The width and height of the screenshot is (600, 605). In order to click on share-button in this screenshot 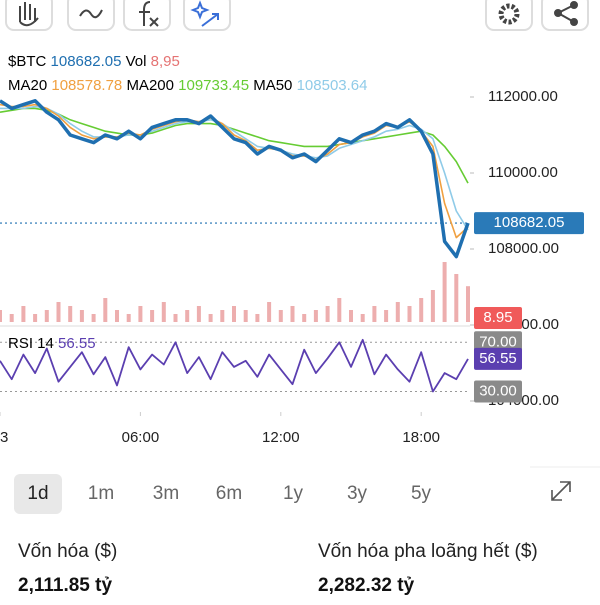, I will do `click(565, 15)`.